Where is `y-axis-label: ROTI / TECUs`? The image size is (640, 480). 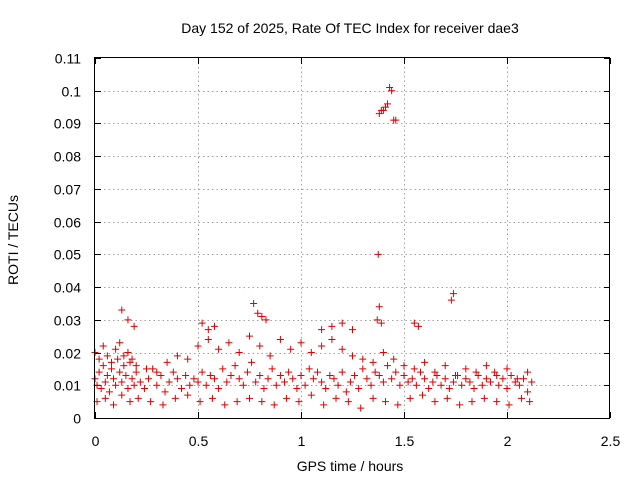
y-axis-label: ROTI / TECUs is located at coordinates (13, 240).